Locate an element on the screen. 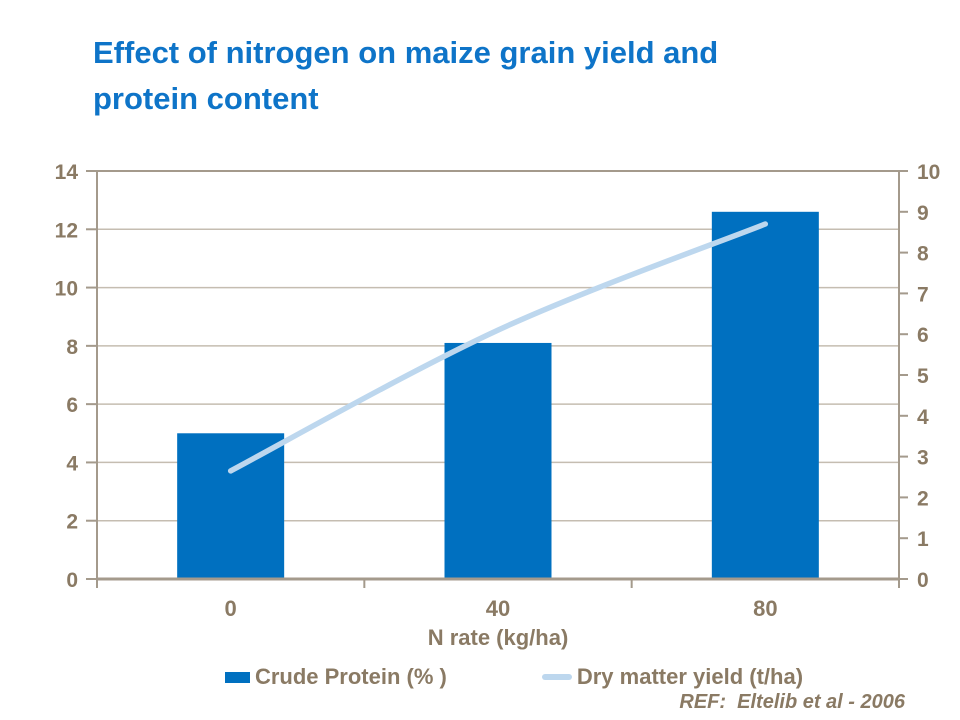 Image resolution: width=960 pixels, height=720 pixels. right-axis-label-1: 1 is located at coordinates (923, 539).